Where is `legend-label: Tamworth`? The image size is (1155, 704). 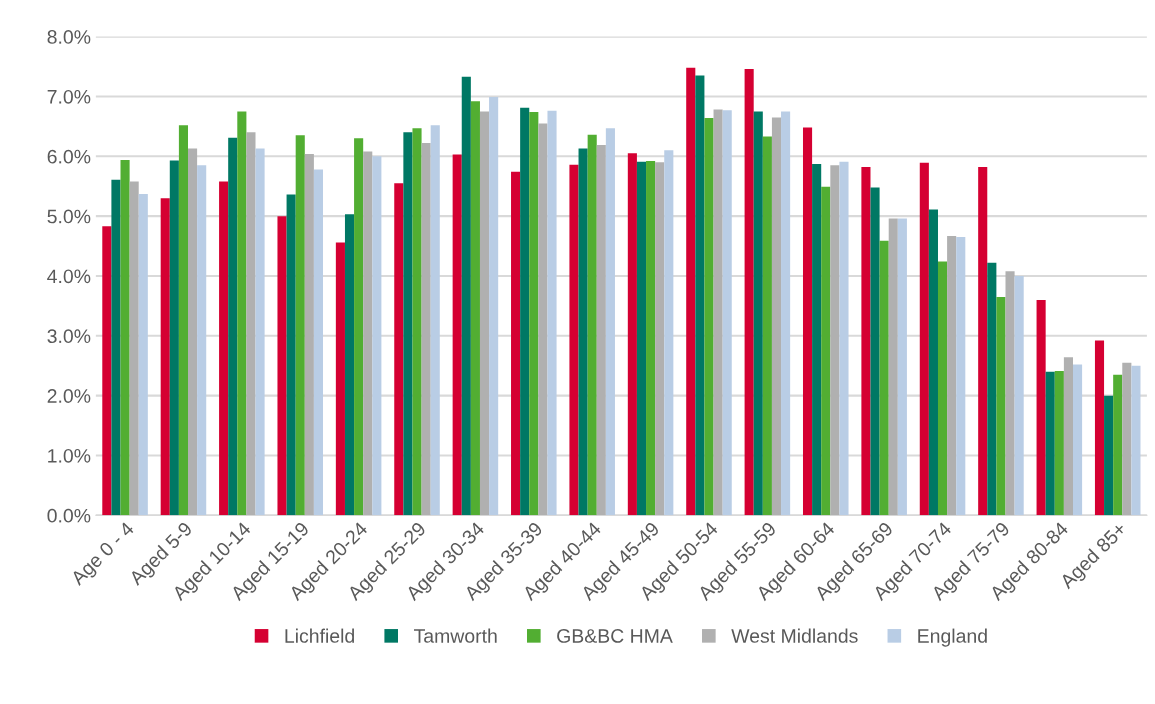
legend-label: Tamworth is located at coordinates (455, 635).